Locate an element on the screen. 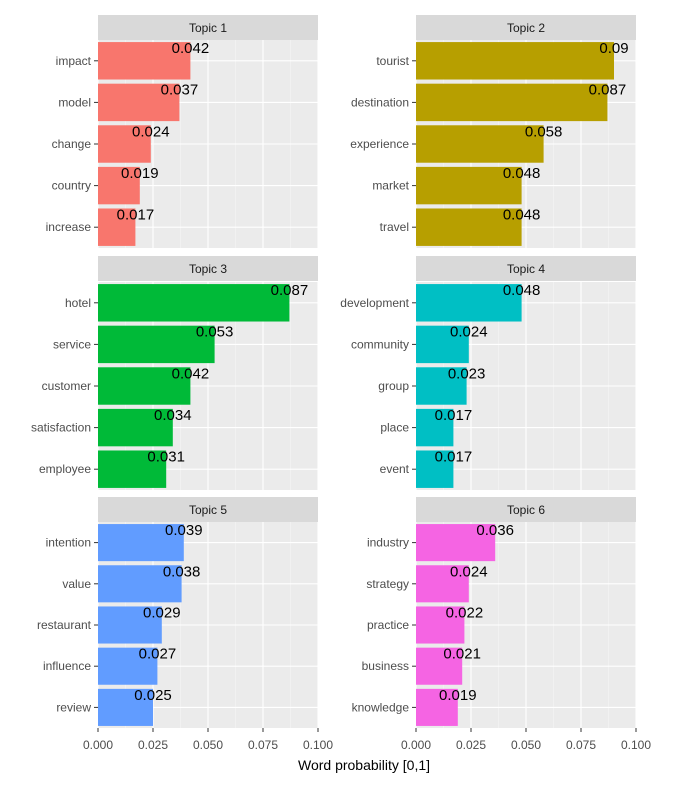 The image size is (686, 788). bar-place is located at coordinates (435, 427).